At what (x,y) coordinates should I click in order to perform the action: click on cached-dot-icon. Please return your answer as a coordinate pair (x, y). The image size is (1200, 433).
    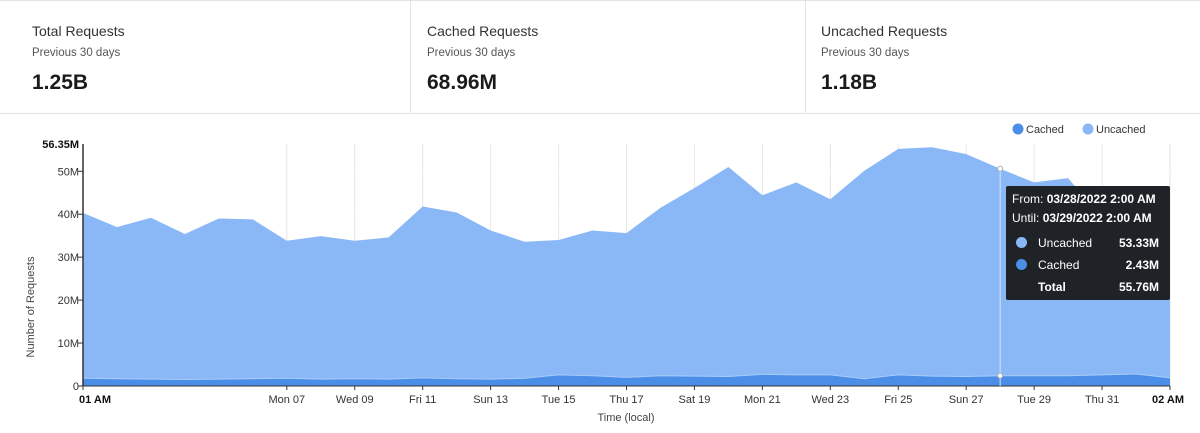
    Looking at the image, I should click on (1021, 264).